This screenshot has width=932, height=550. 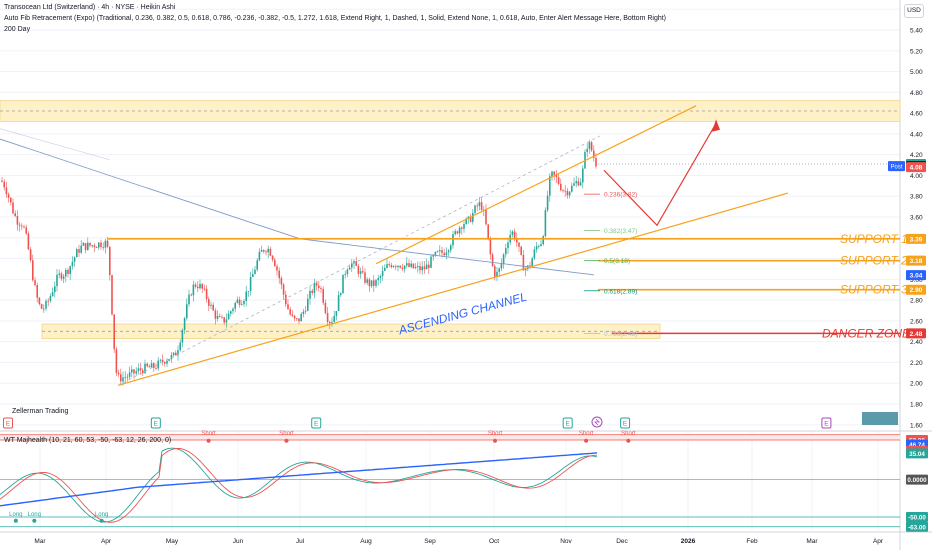 I want to click on oscillator-badge, so click(x=917, y=479).